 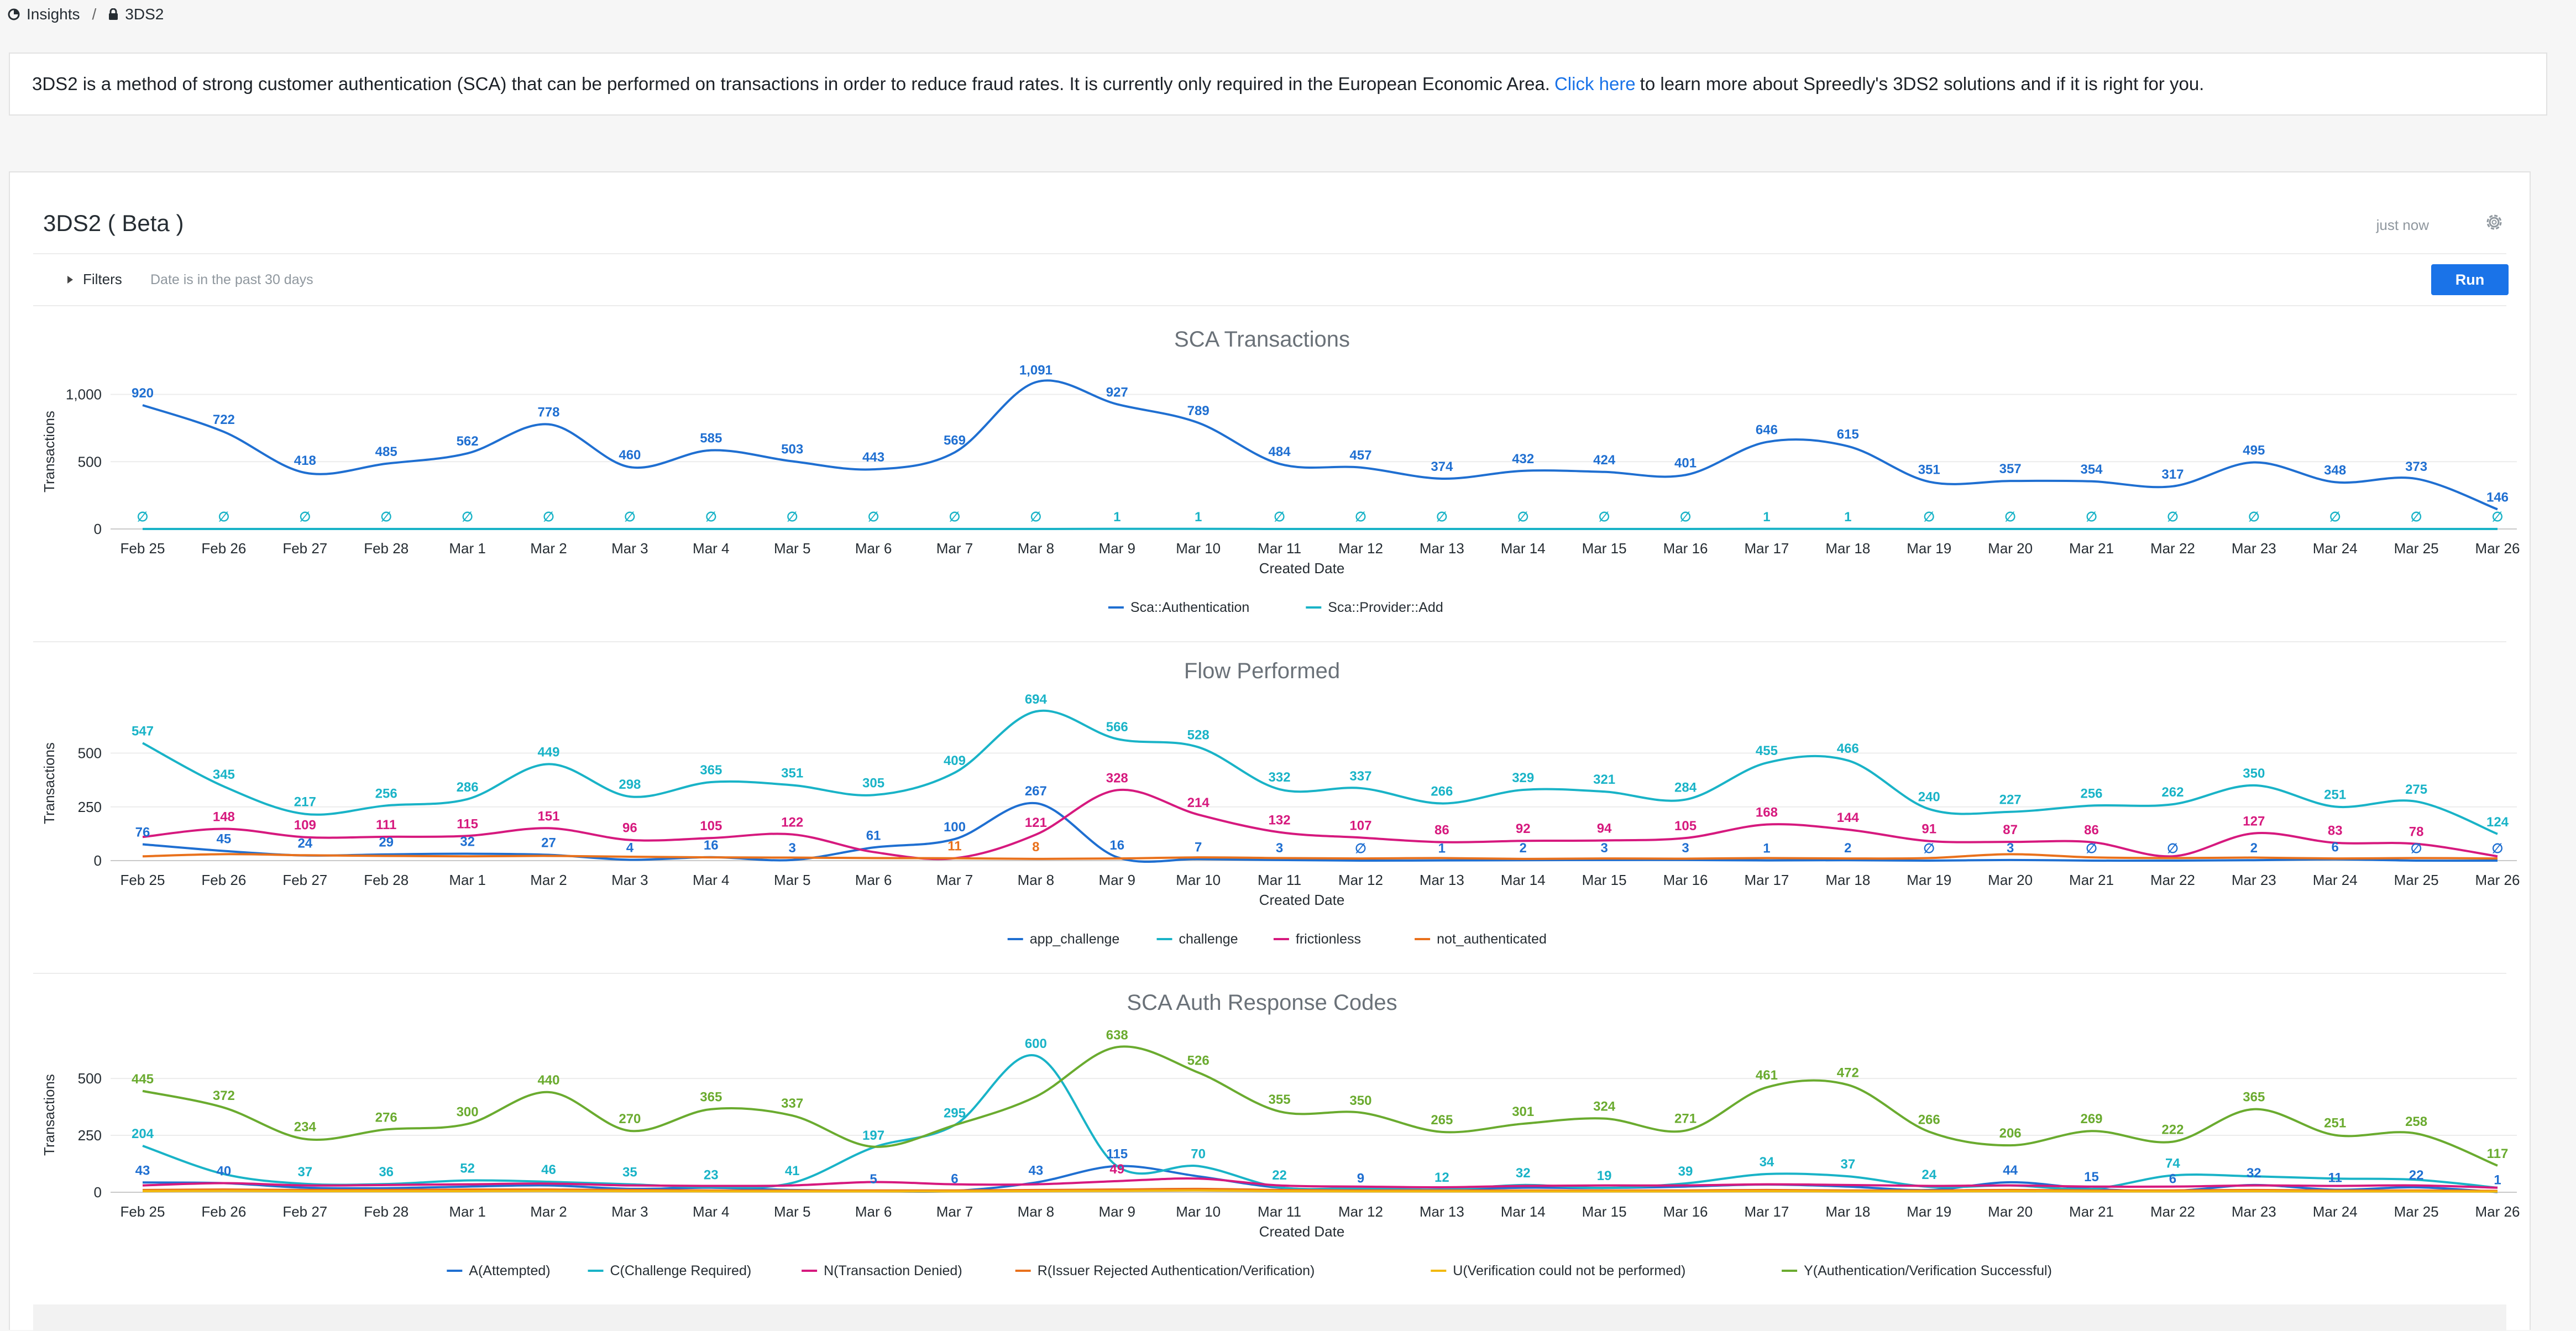 I want to click on x-tick-label: Mar 24, so click(x=2335, y=1211).